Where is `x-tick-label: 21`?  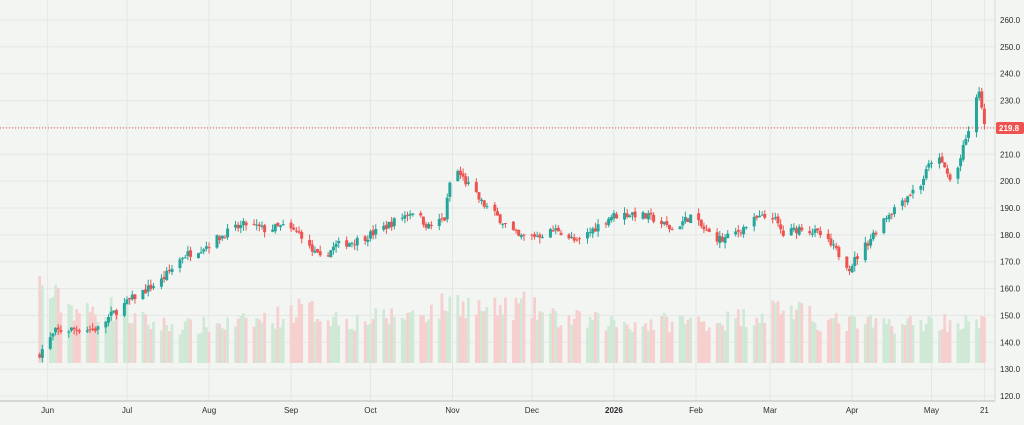 x-tick-label: 21 is located at coordinates (984, 410).